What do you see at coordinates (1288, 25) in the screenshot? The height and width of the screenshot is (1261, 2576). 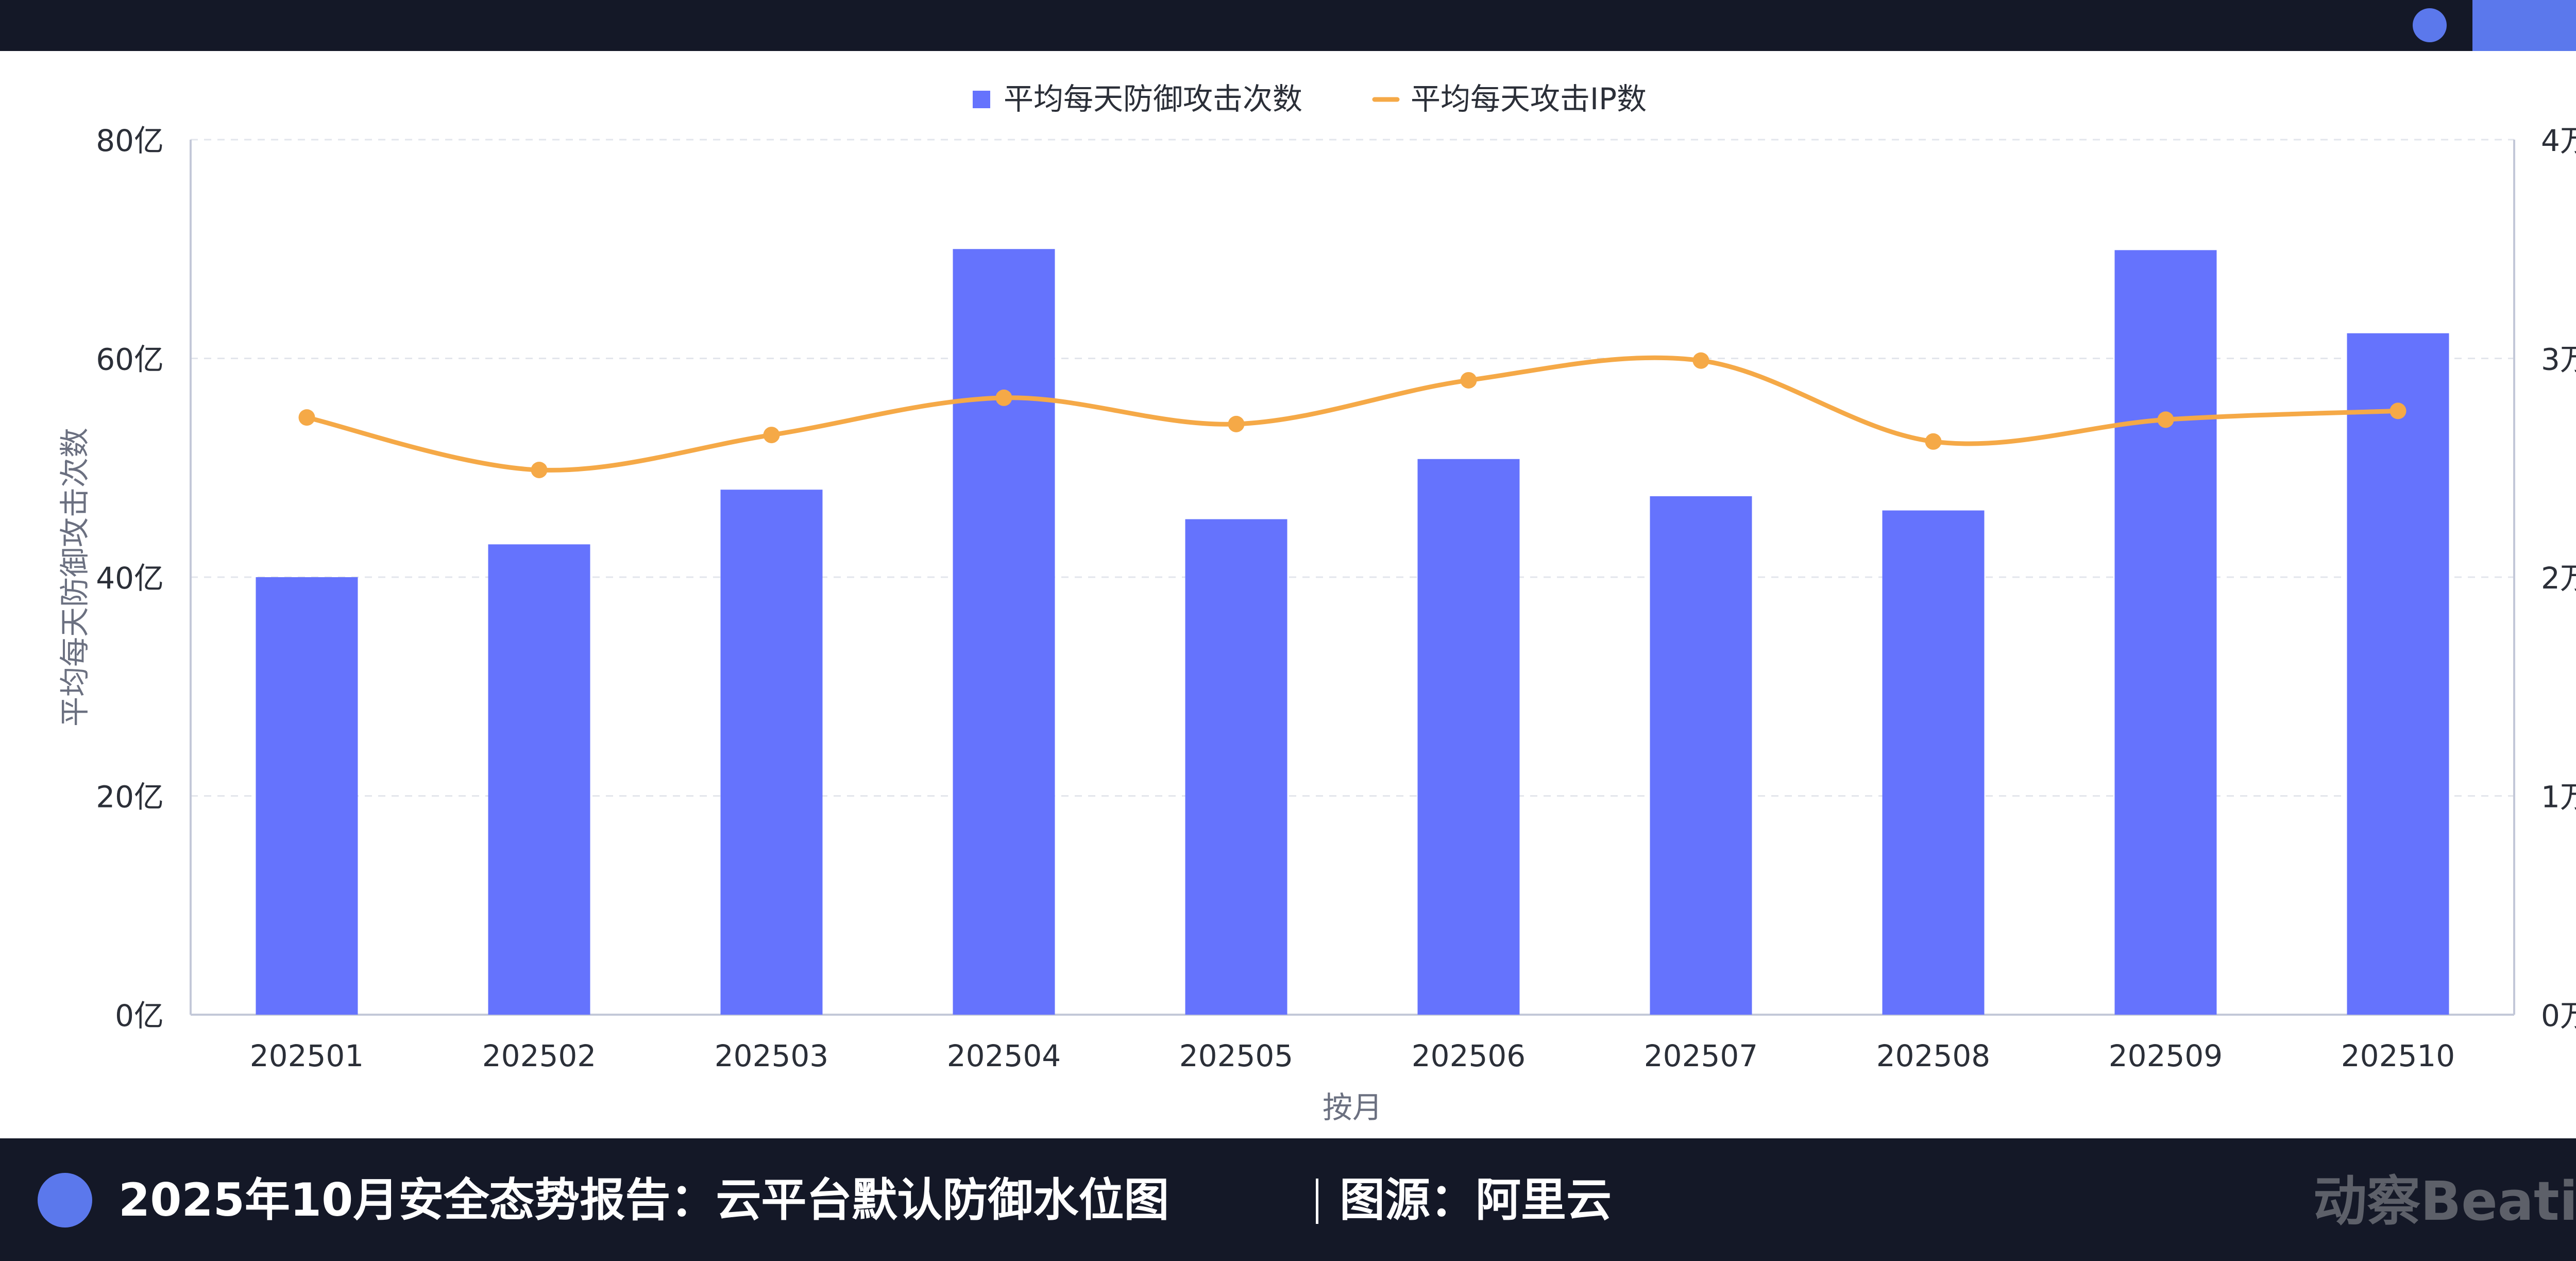 I see `top-bar` at bounding box center [1288, 25].